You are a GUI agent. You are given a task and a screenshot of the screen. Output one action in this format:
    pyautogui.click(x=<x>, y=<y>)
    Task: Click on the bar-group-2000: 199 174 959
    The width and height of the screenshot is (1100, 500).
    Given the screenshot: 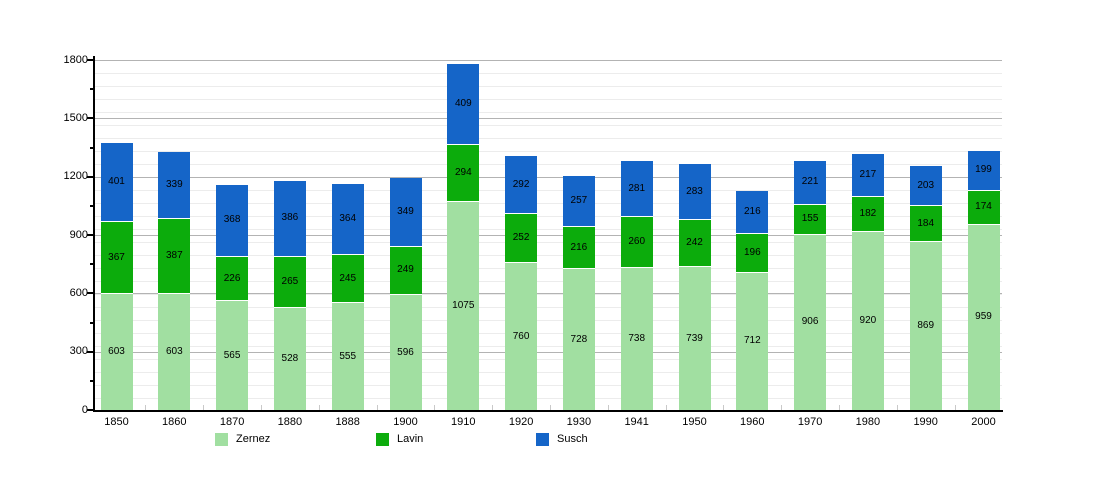 What is the action you would take?
    pyautogui.click(x=983, y=280)
    